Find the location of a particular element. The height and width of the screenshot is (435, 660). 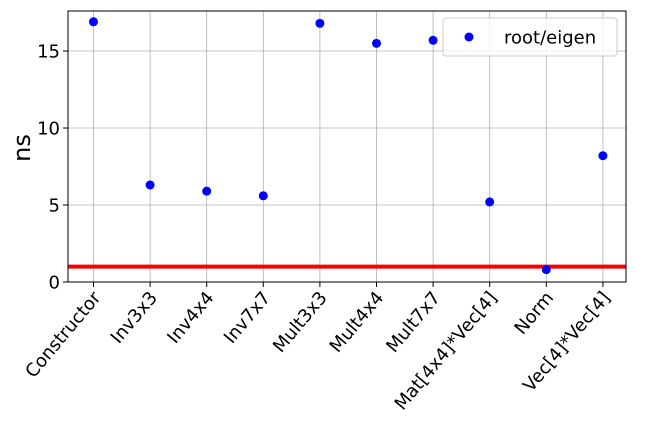

x-tick-label: Mult4x4 is located at coordinates (357, 322).